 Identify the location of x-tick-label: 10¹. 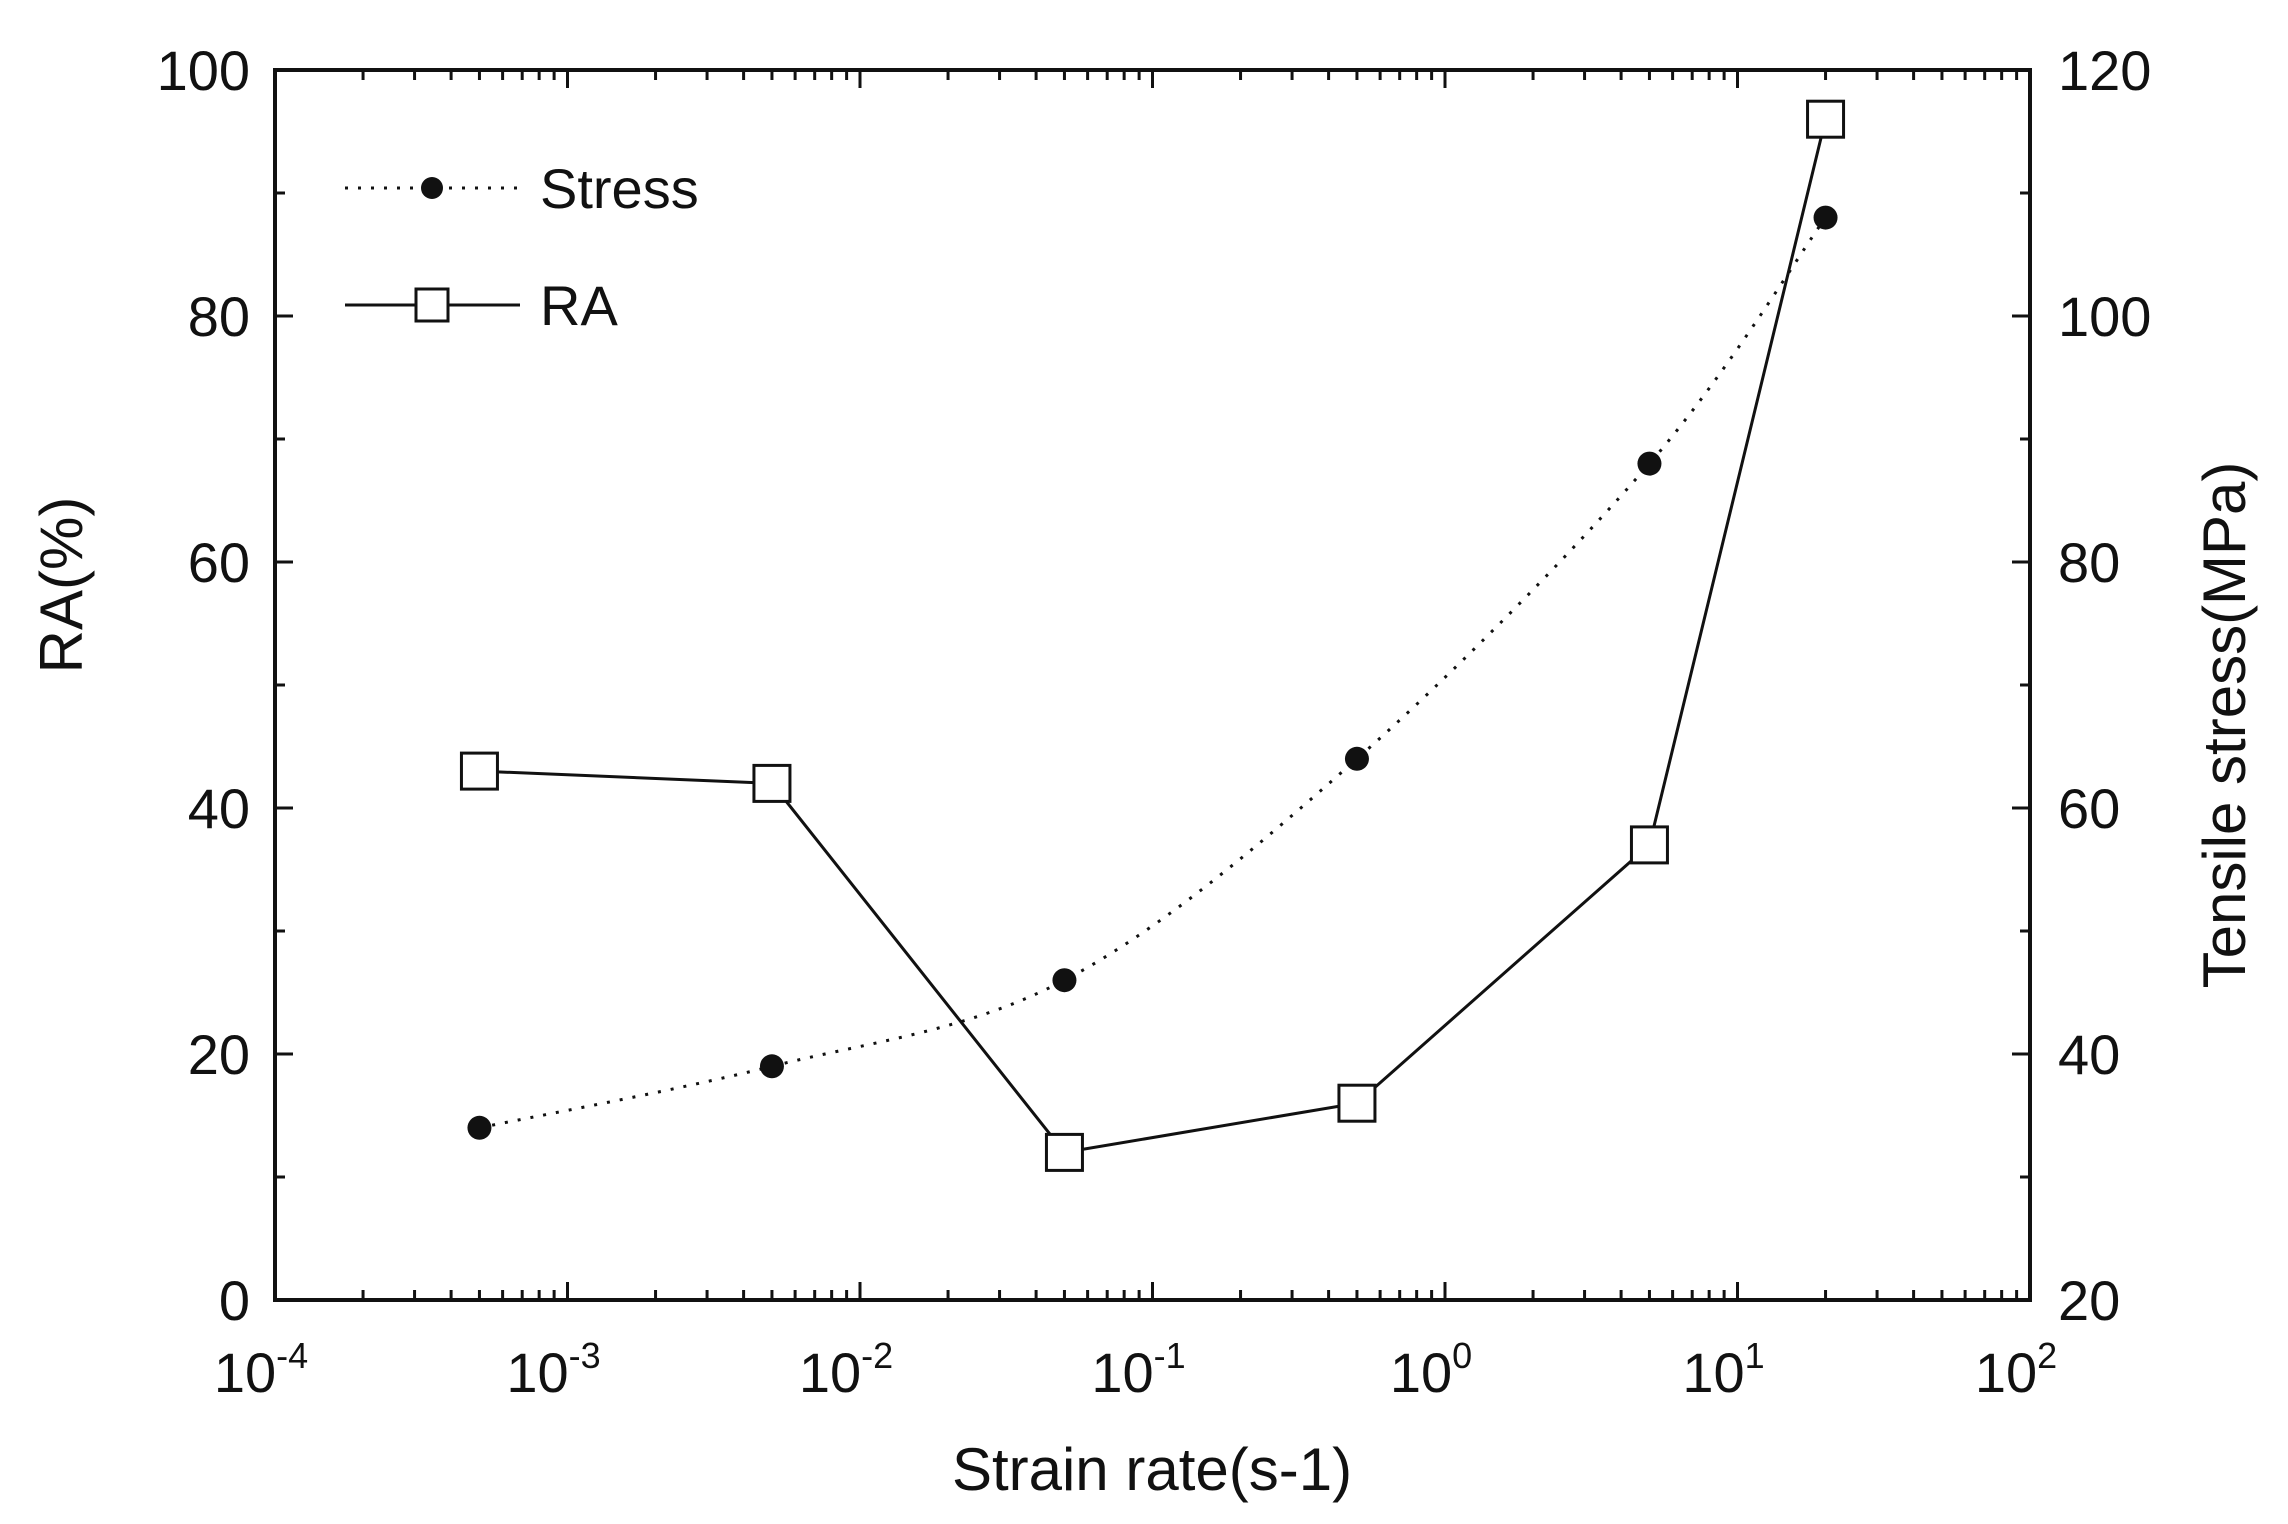
(1723, 1369).